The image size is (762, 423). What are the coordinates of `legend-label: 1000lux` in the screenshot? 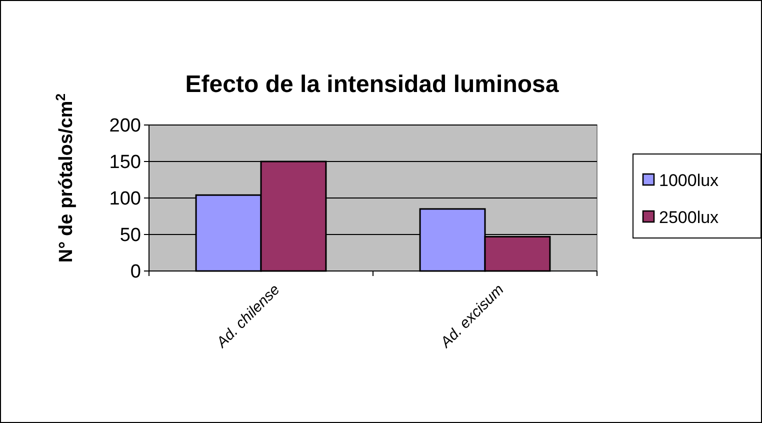 It's located at (689, 180).